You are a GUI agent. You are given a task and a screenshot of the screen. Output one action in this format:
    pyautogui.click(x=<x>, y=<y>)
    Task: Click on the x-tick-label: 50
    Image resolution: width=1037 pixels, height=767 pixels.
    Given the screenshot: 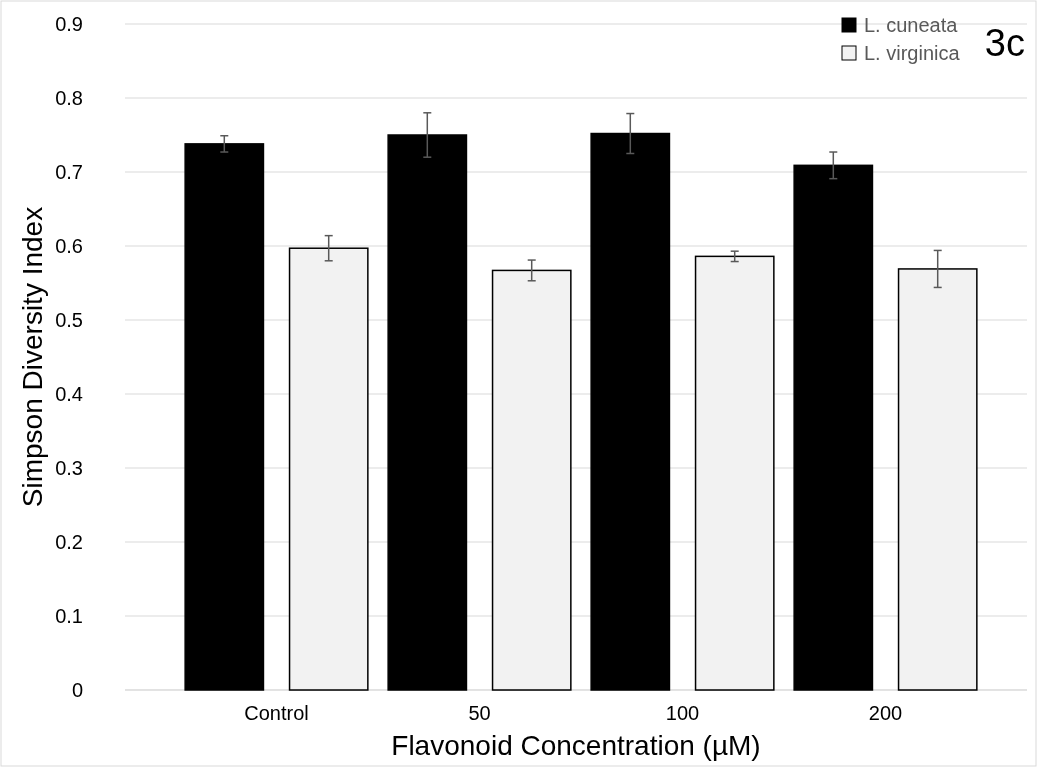 What is the action you would take?
    pyautogui.click(x=479, y=713)
    